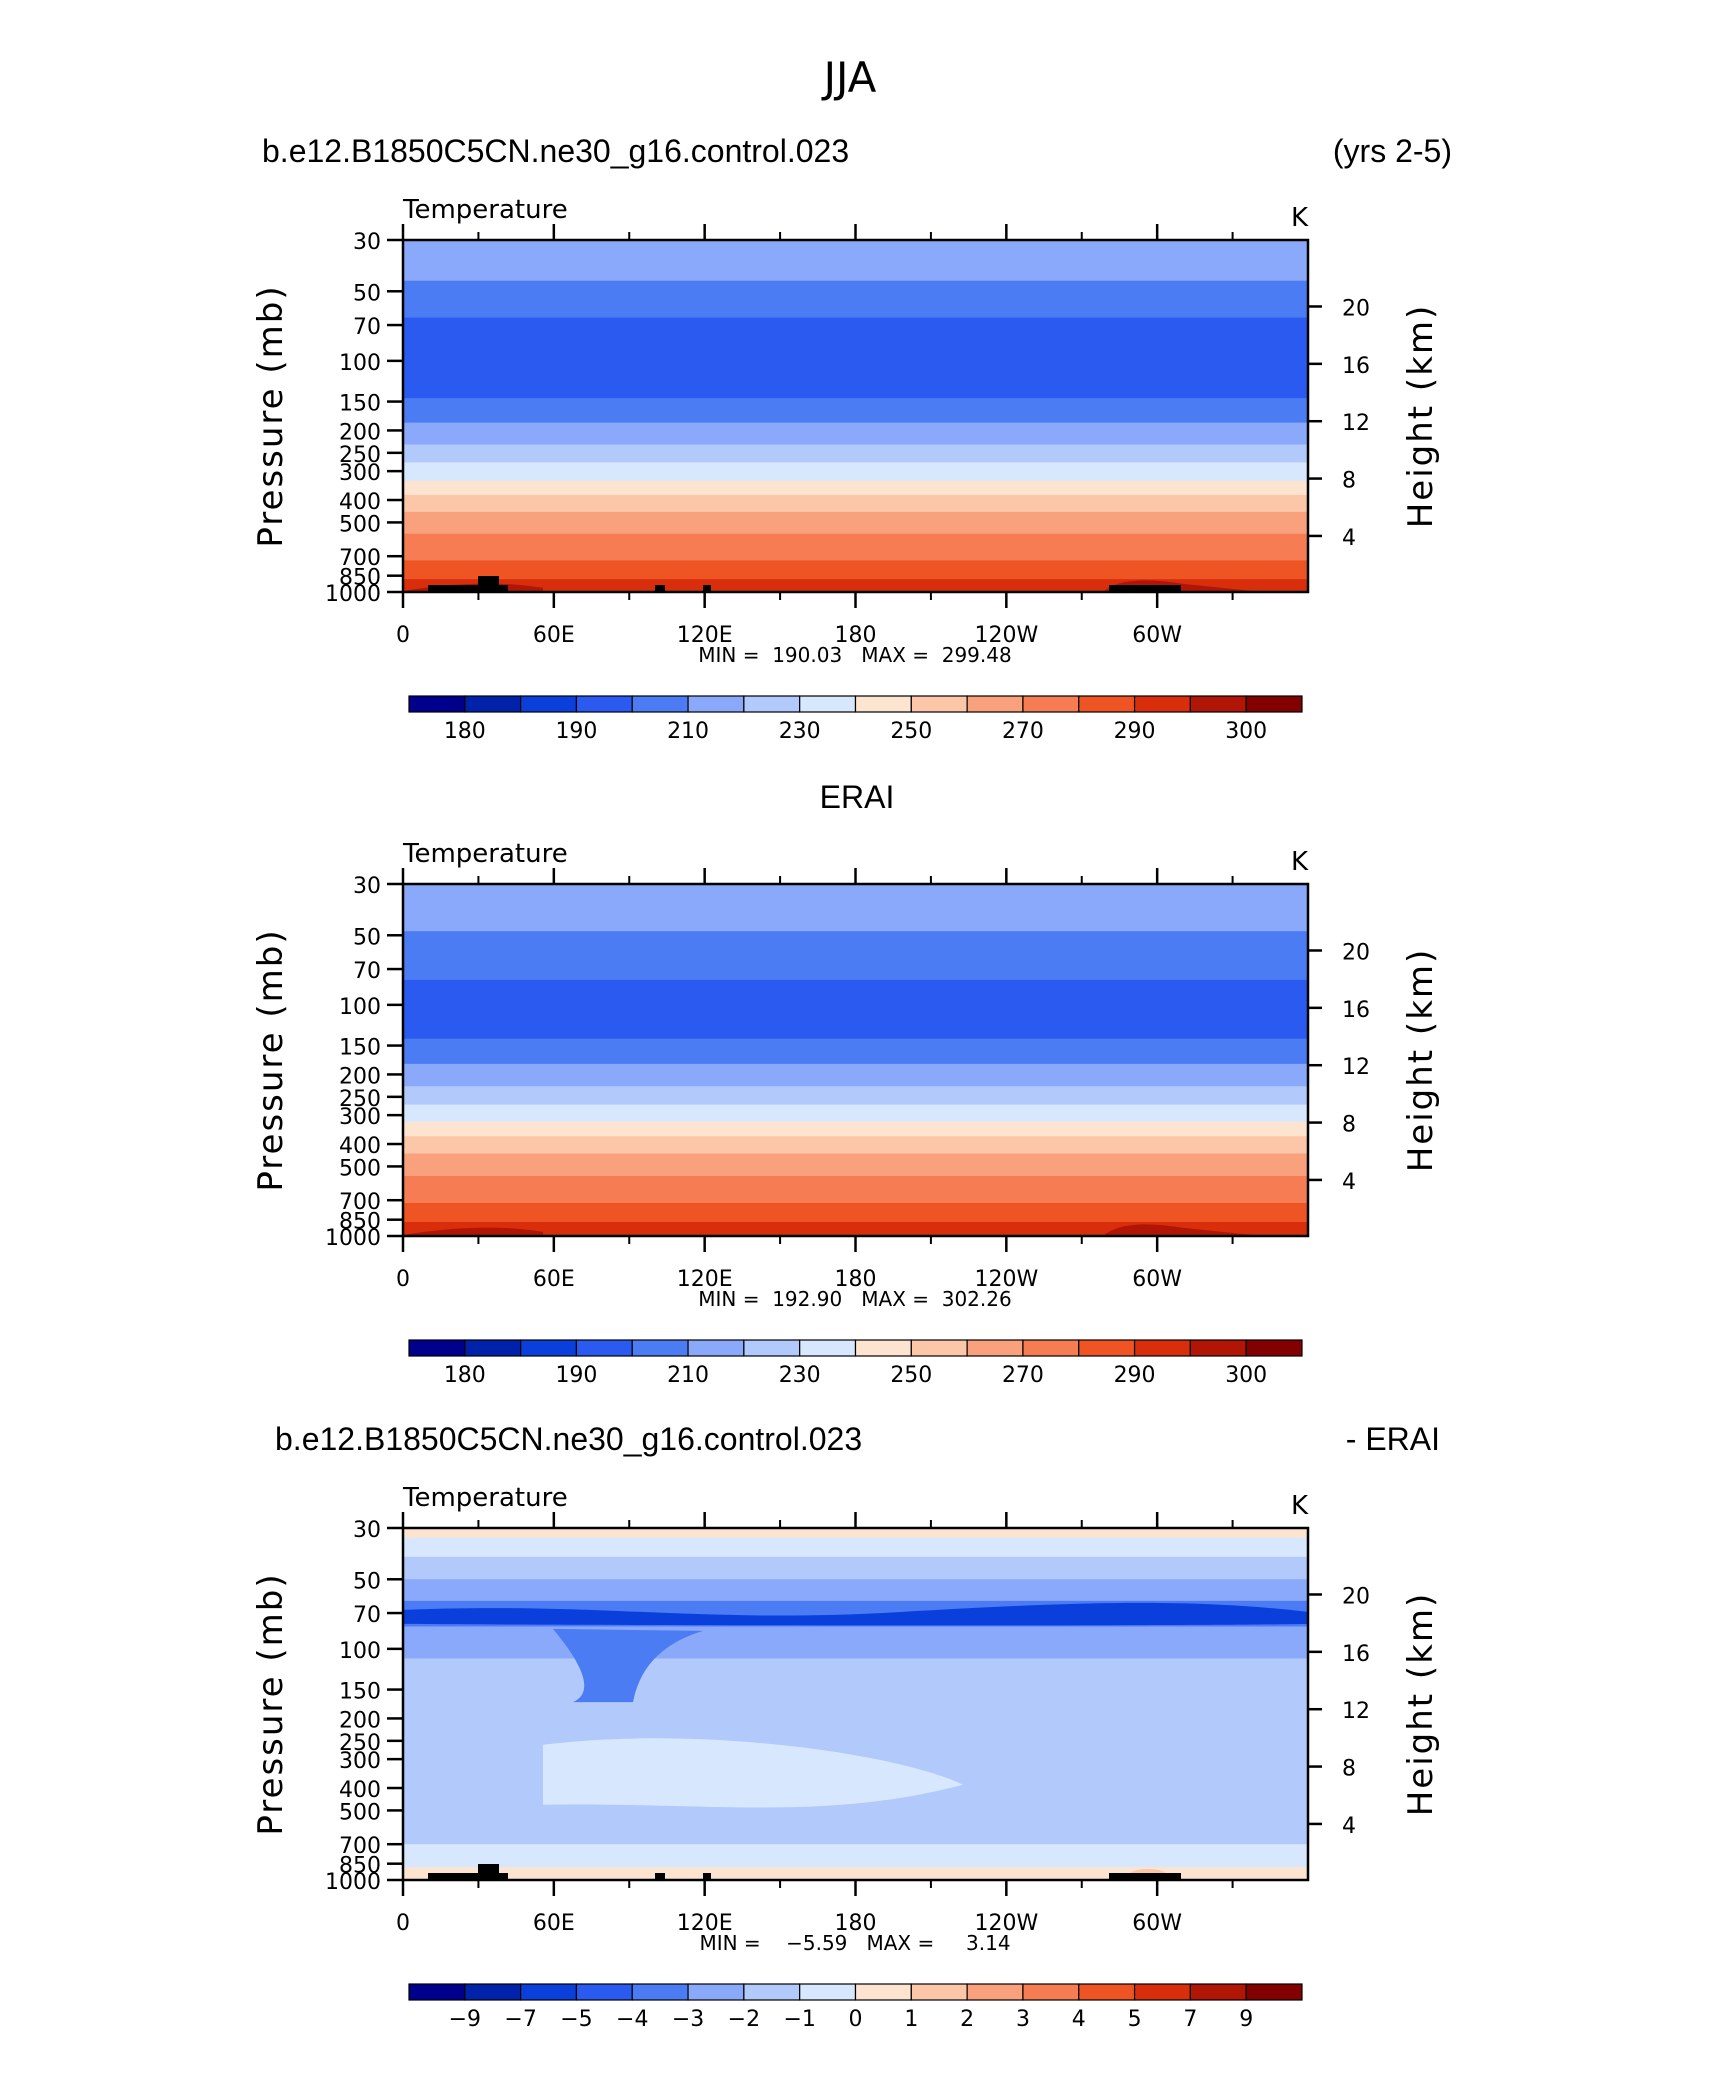  Describe the element at coordinates (1135, 1375) in the screenshot. I see `colorbar-label: 290` at that location.